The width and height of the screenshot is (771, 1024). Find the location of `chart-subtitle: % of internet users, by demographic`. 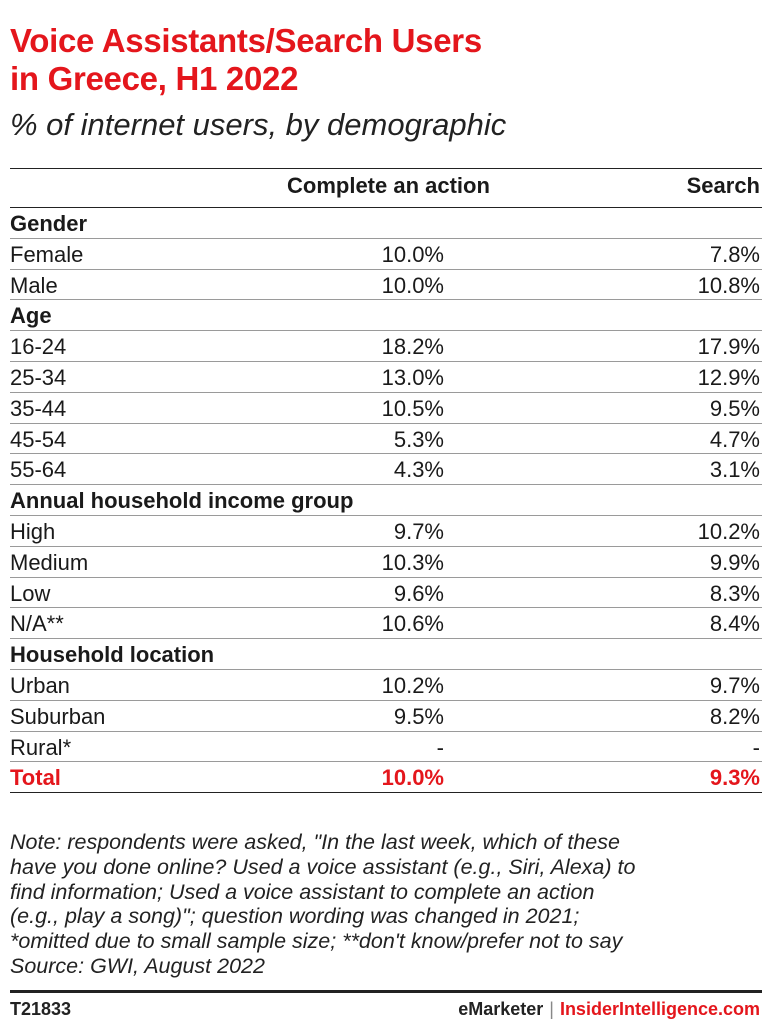

chart-subtitle: % of internet users, by demographic is located at coordinates (258, 124).